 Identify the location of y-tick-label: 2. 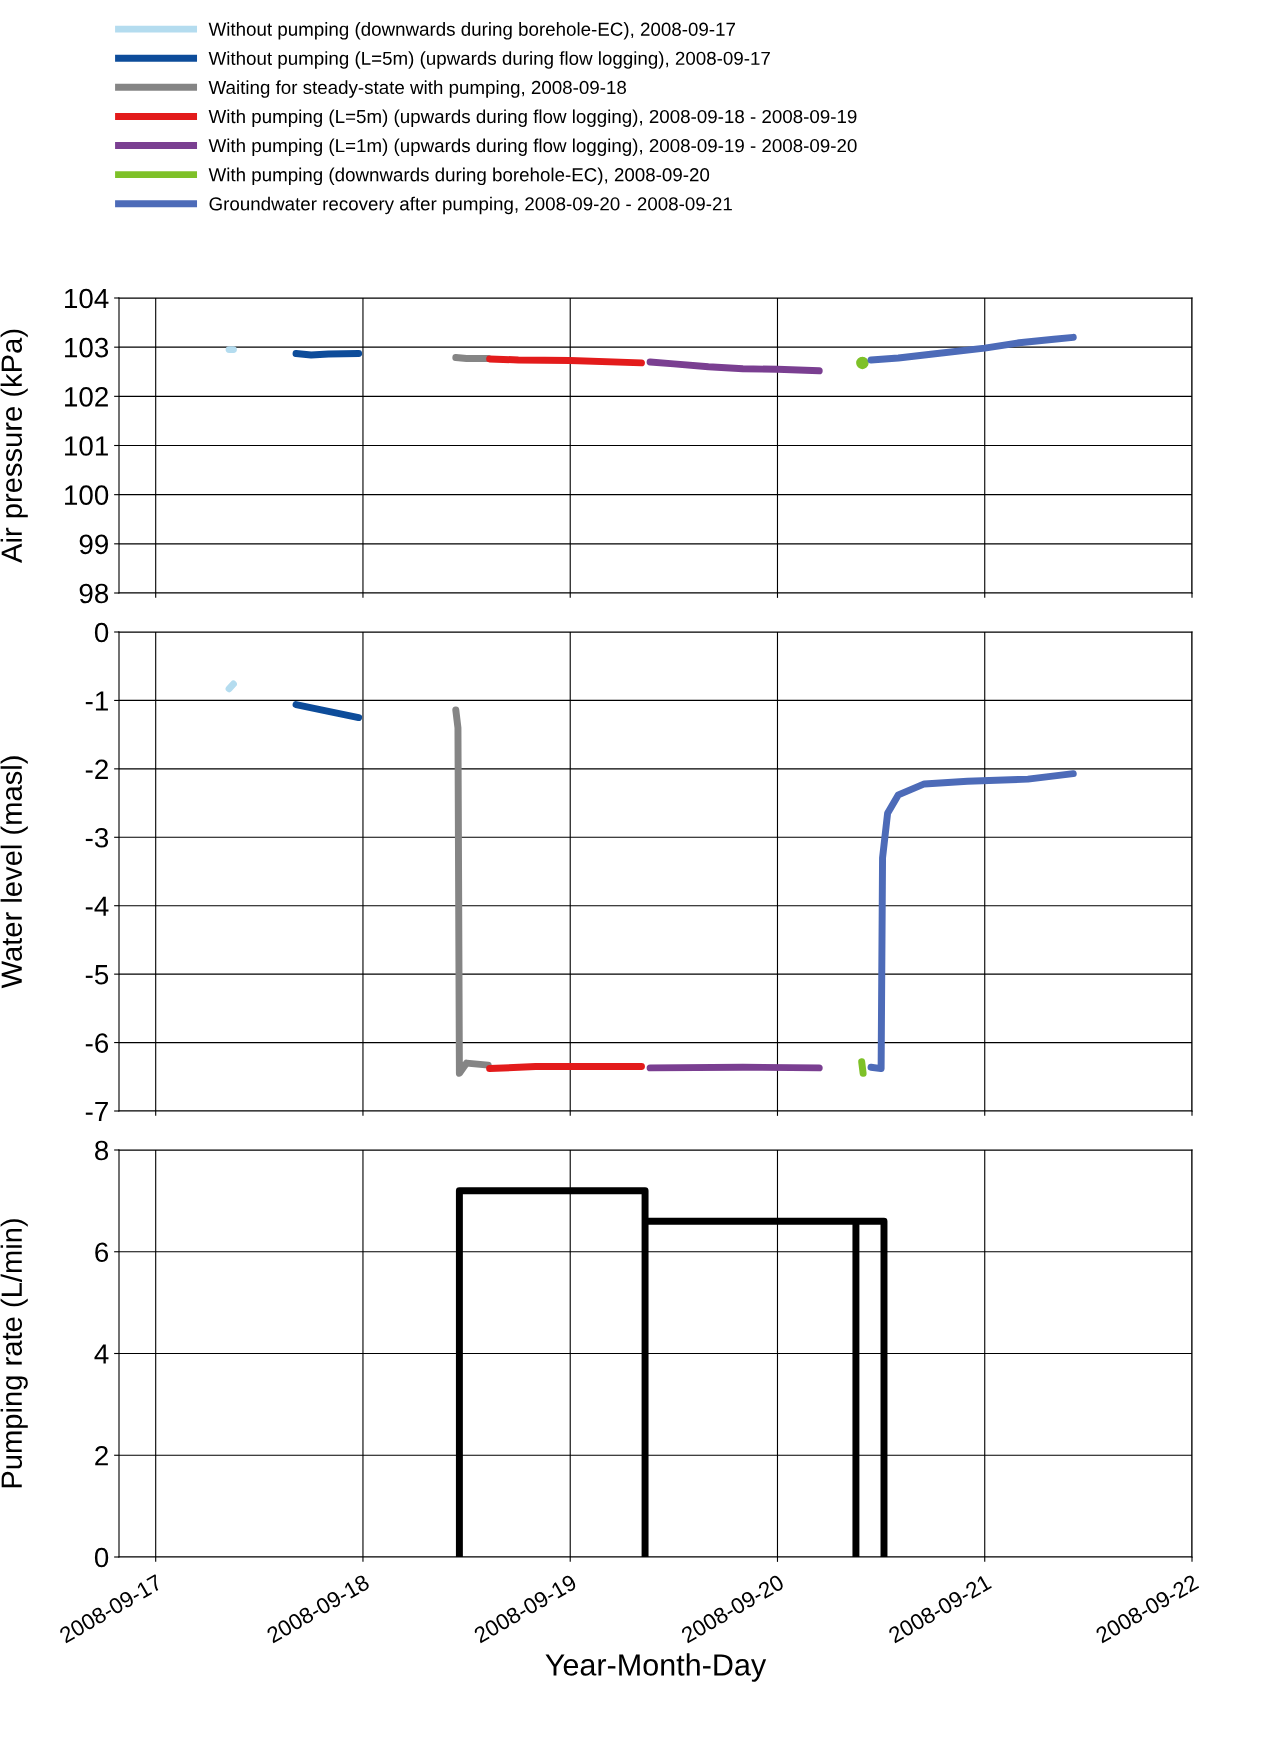
(101, 1455).